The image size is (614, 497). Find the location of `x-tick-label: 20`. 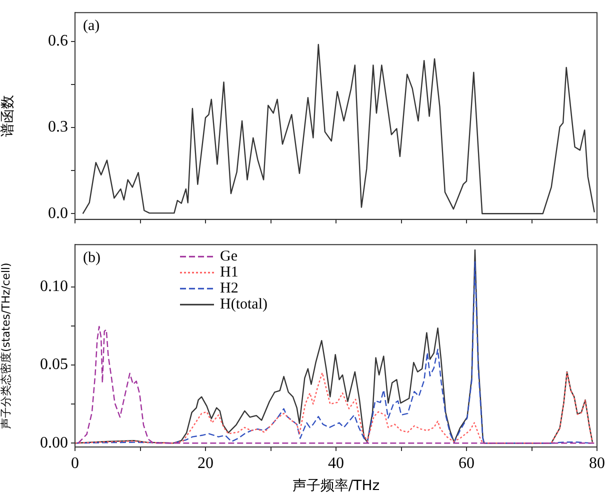

x-tick-label: 20 is located at coordinates (206, 463).